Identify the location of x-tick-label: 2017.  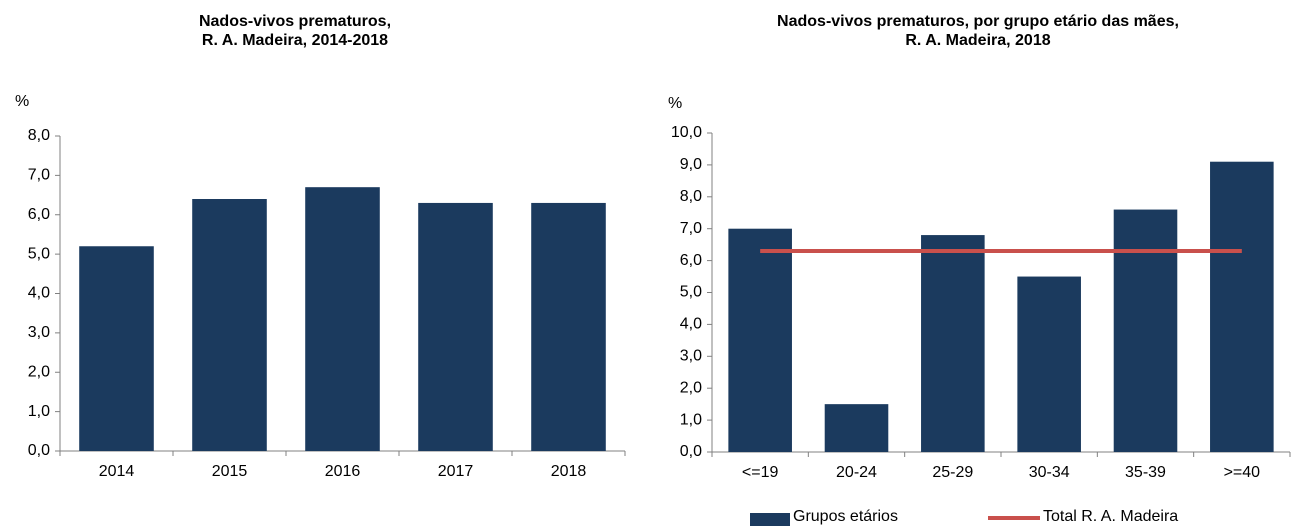
(456, 471).